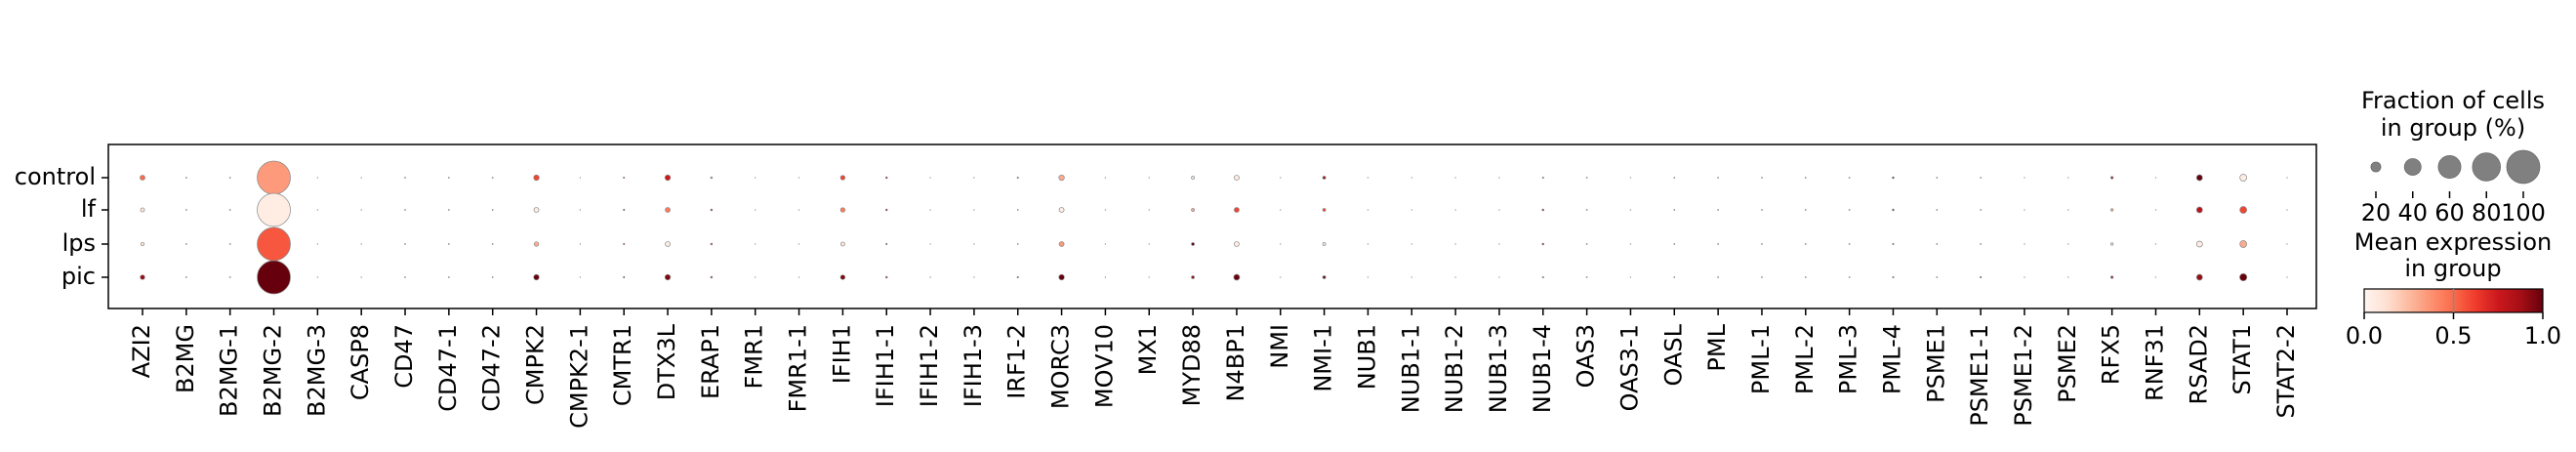 The image size is (2576, 452). Describe the element at coordinates (622, 365) in the screenshot. I see `x-tick-label: CMTR1` at that location.